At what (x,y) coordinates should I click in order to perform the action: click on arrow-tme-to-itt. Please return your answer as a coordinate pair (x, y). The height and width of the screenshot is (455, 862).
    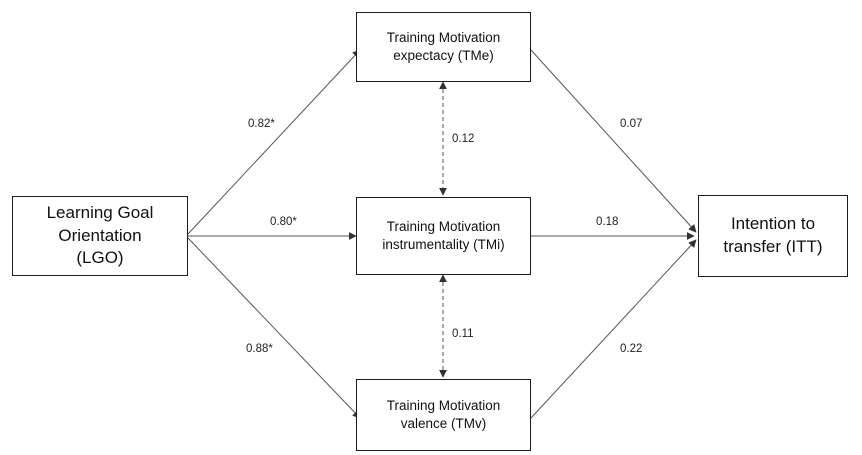
    Looking at the image, I should click on (613, 141).